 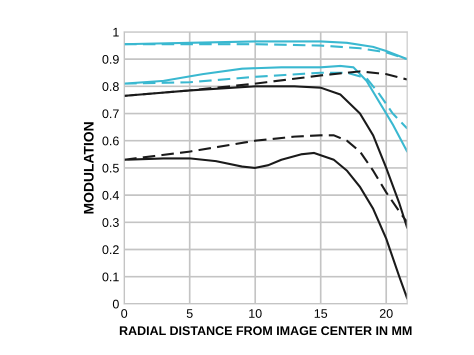 What do you see at coordinates (110, 141) in the screenshot?
I see `y-tick-label: 0.6` at bounding box center [110, 141].